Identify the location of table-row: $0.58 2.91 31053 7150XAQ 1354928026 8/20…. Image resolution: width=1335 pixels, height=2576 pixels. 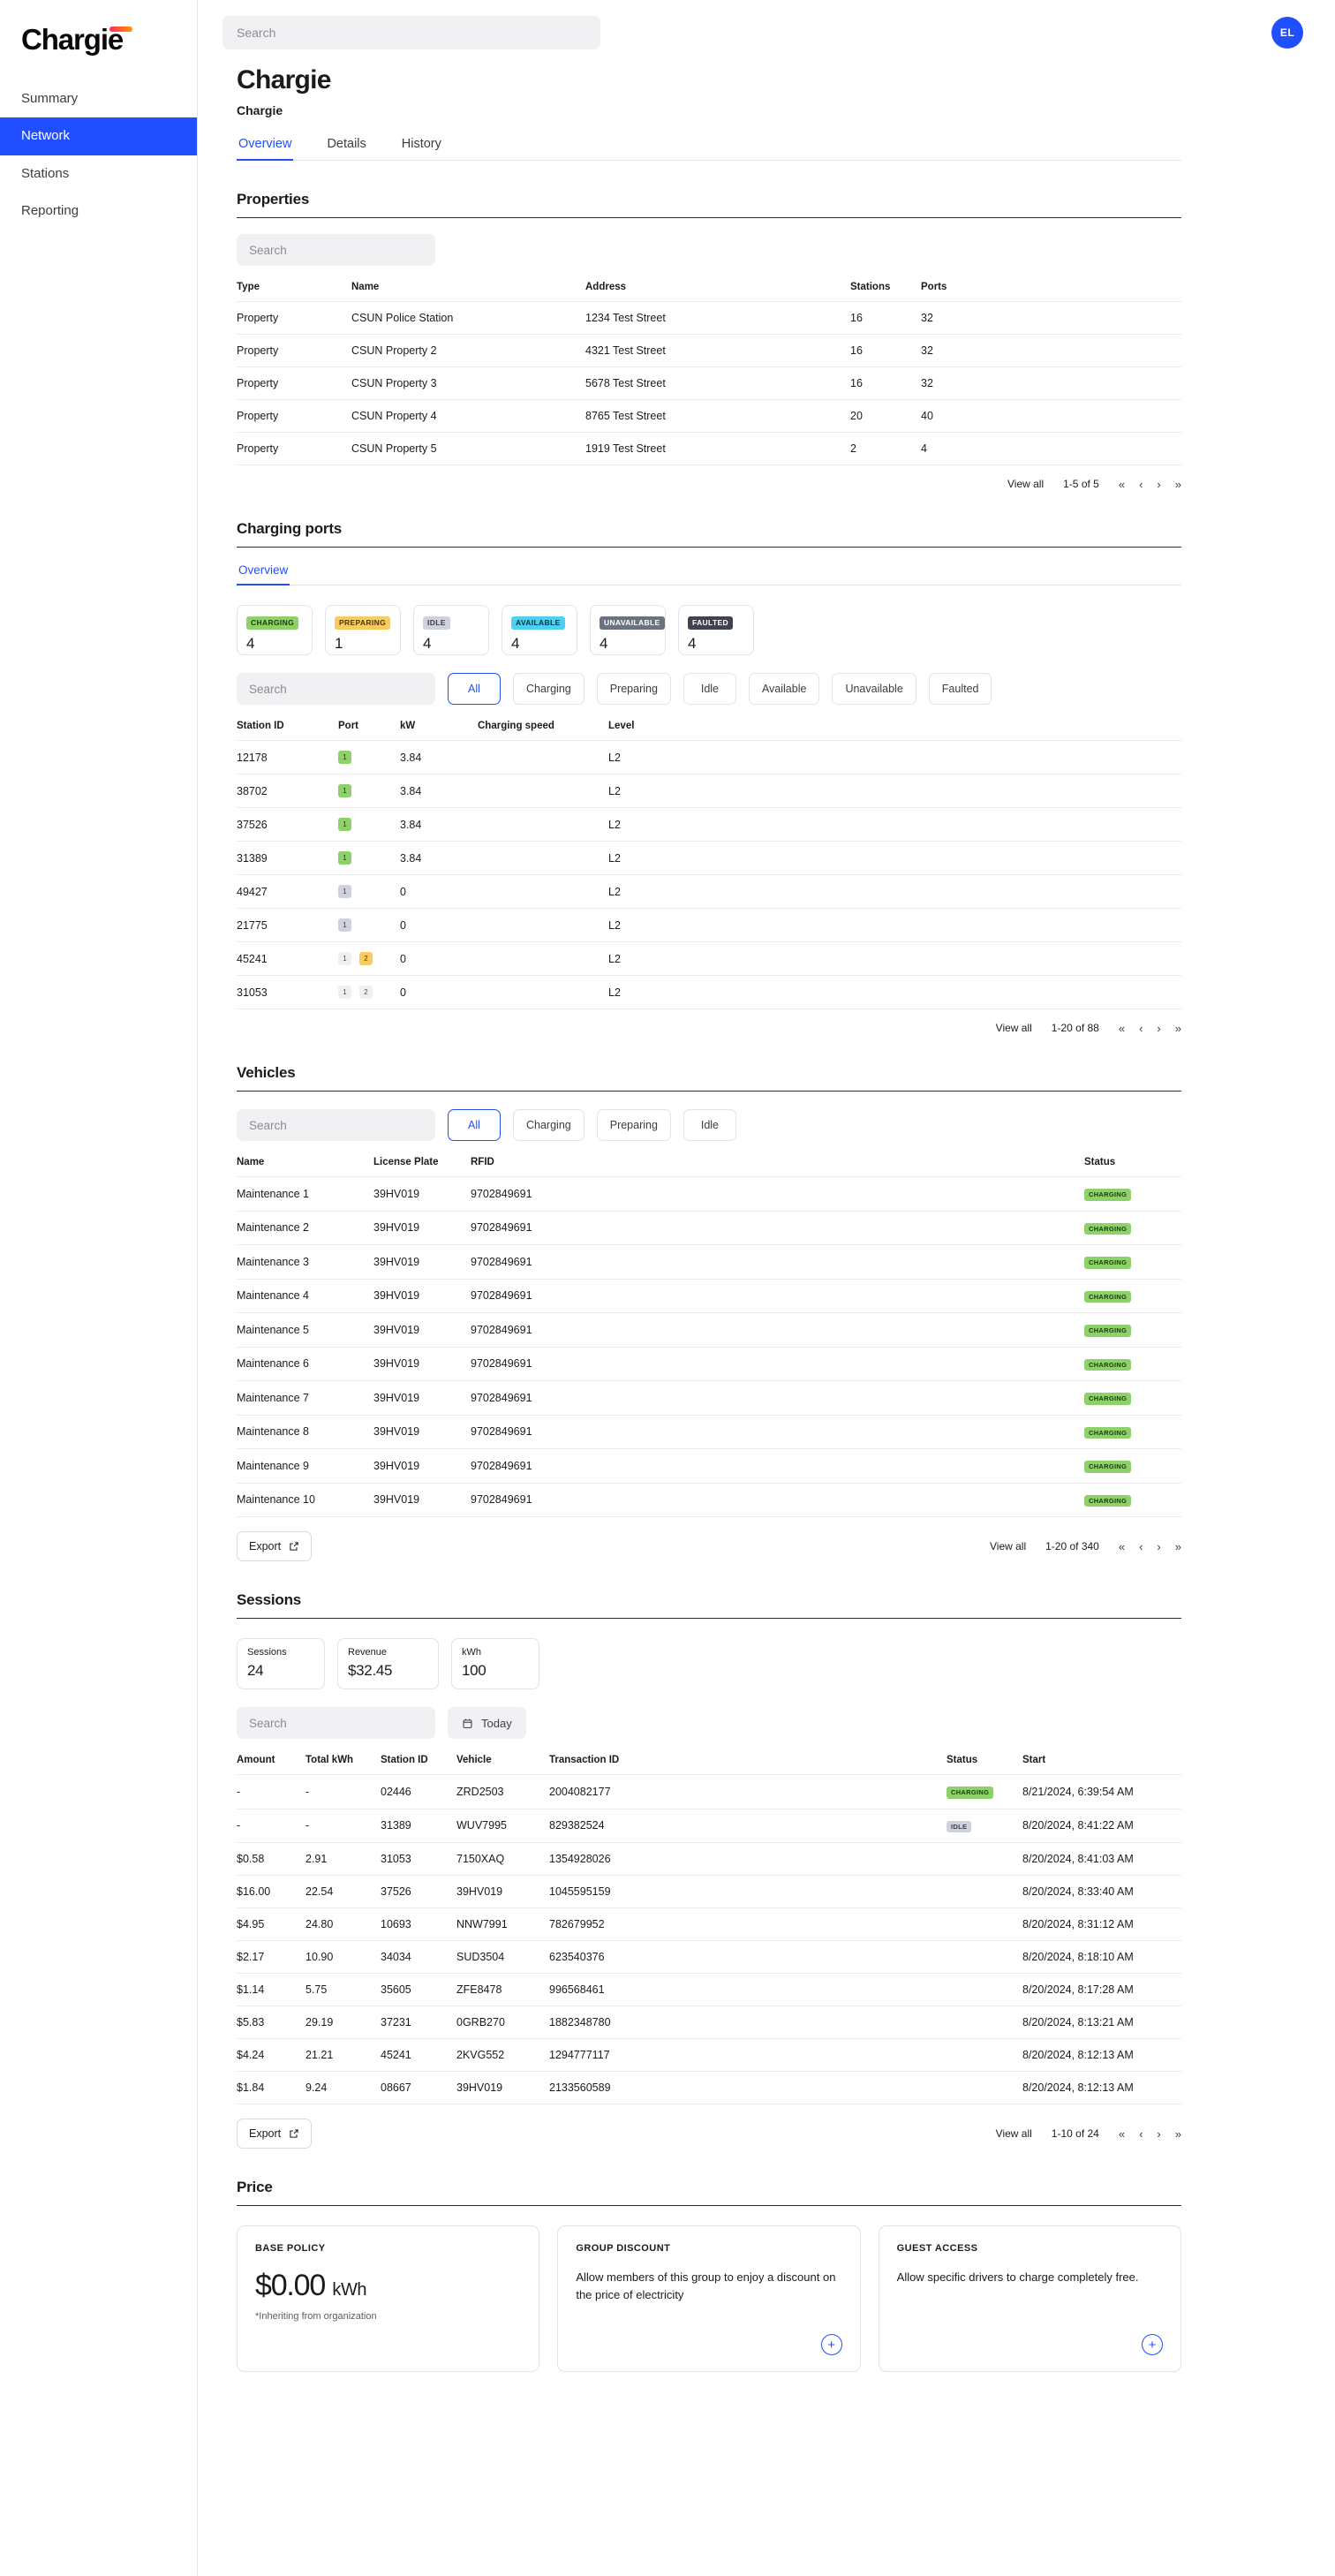
(709, 1859).